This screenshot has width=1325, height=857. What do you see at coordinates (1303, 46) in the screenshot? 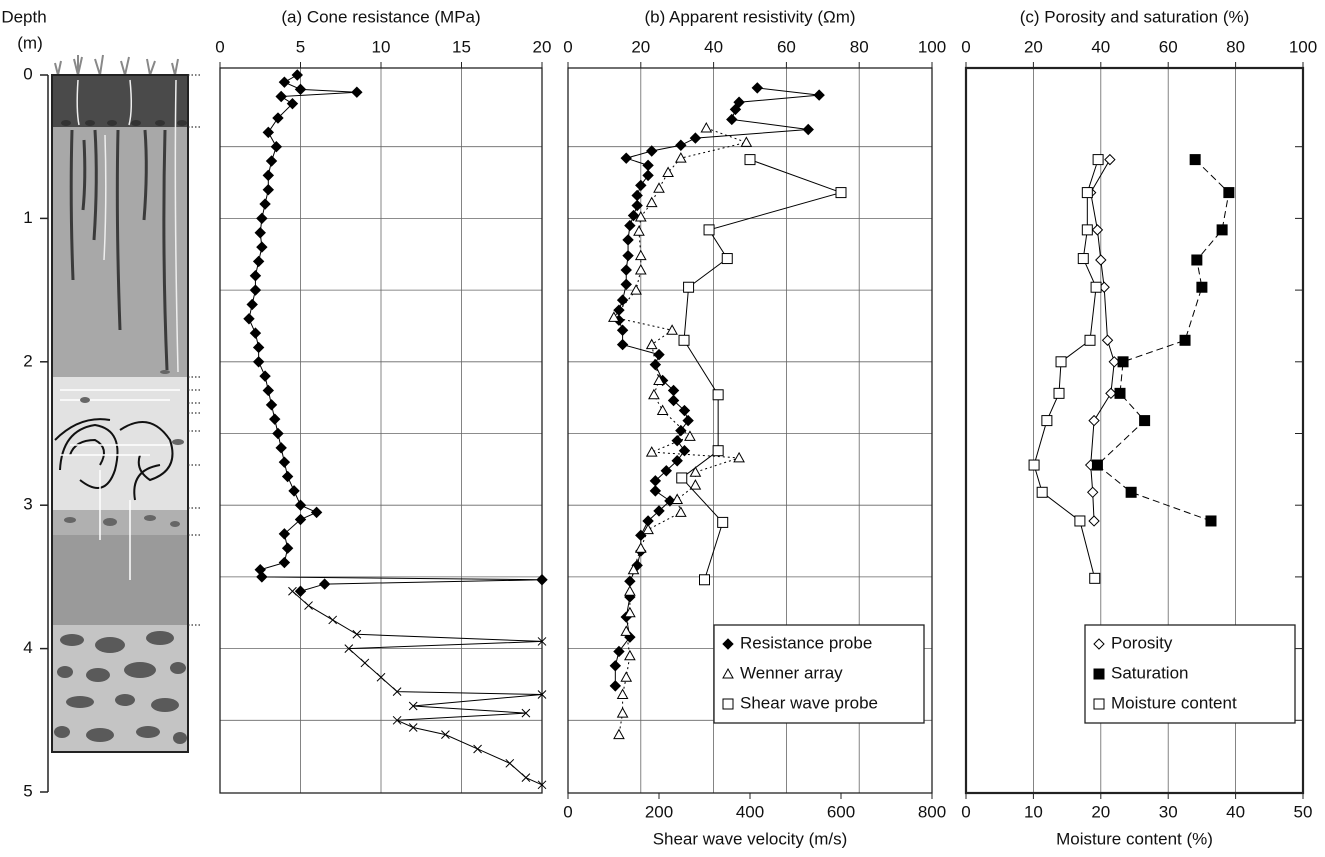
I see `x-tick-label: 100` at bounding box center [1303, 46].